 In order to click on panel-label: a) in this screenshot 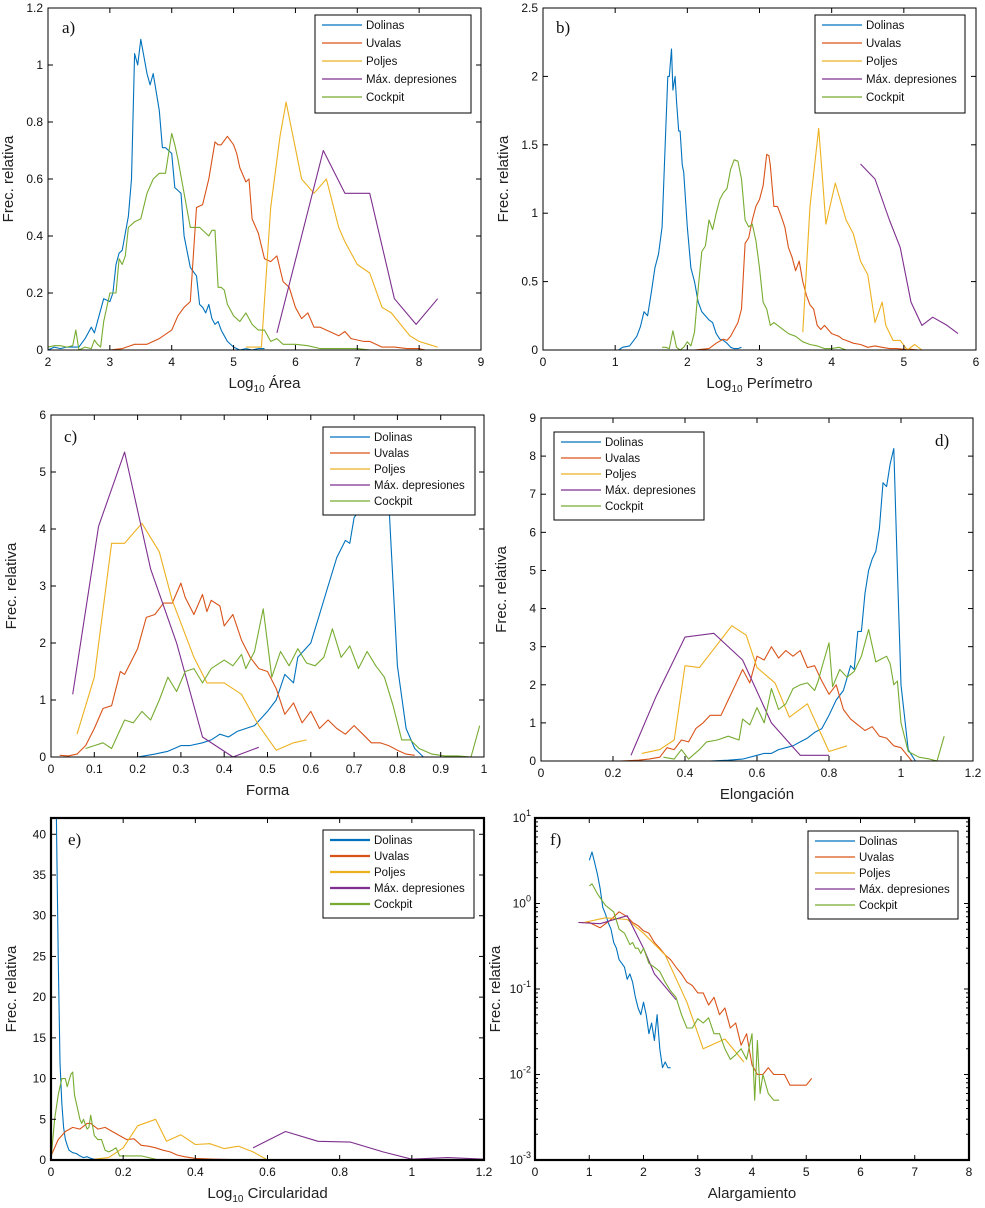, I will do `click(68, 27)`.